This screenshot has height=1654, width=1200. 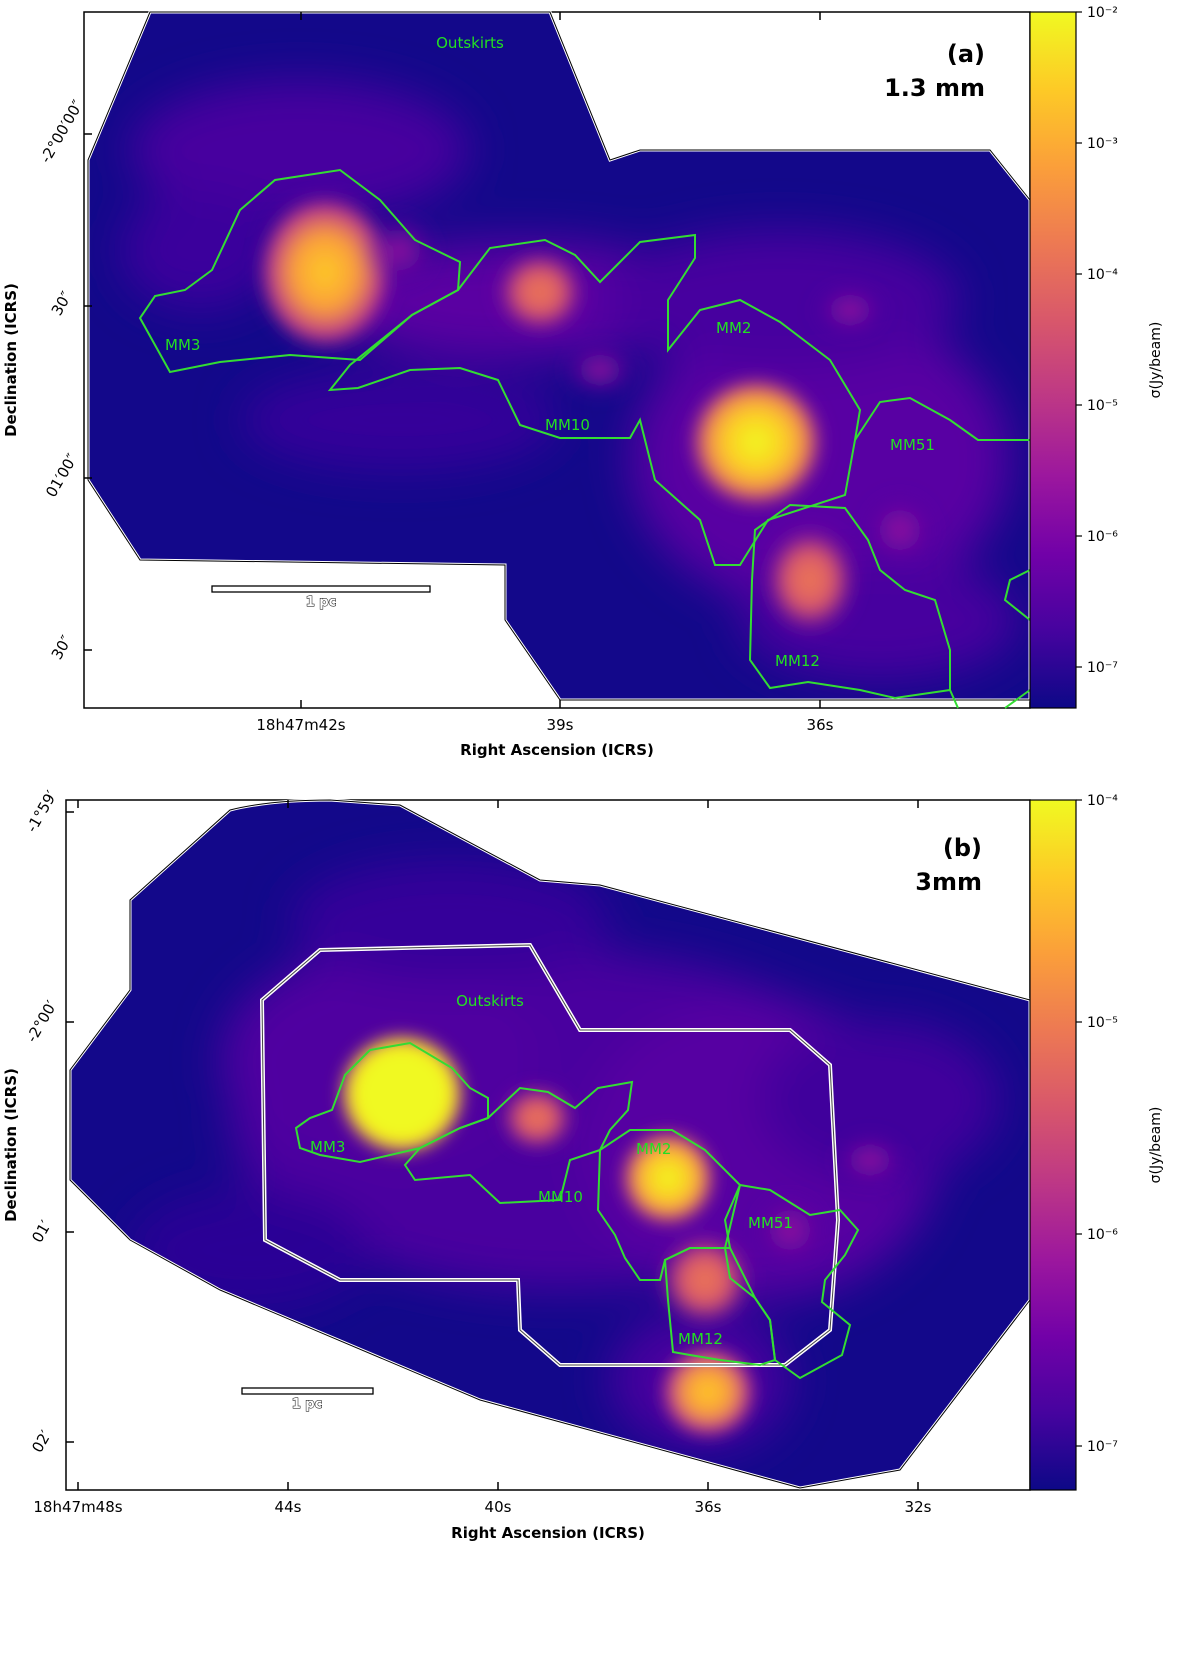 I want to click on label-mm12-a: MM12, so click(x=797, y=661).